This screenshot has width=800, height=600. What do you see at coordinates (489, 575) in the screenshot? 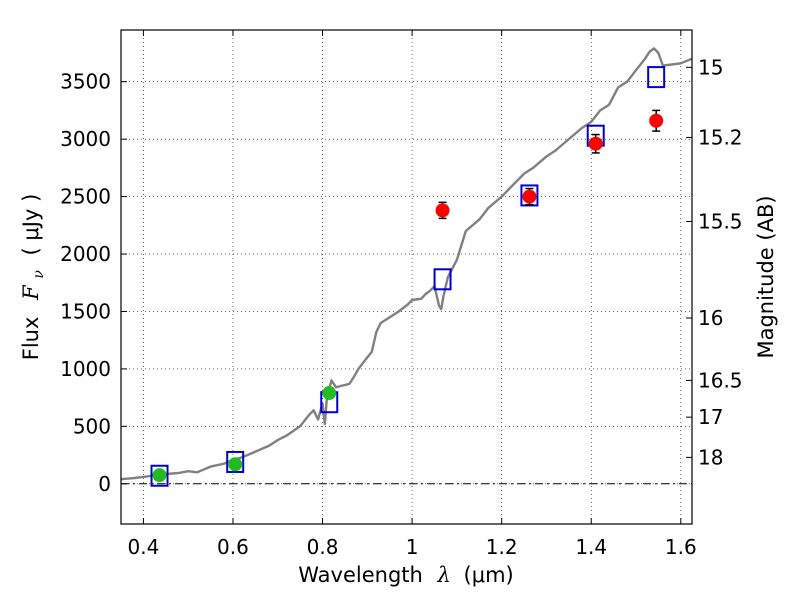
I see `x-axis-title-unit: (μm)` at bounding box center [489, 575].